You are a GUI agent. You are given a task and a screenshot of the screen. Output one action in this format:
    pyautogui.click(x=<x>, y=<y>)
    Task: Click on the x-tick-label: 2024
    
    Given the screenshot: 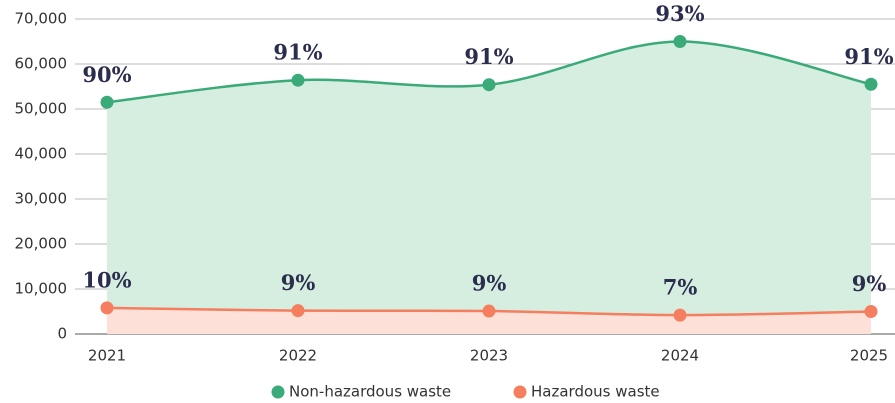 What is the action you would take?
    pyautogui.click(x=680, y=356)
    